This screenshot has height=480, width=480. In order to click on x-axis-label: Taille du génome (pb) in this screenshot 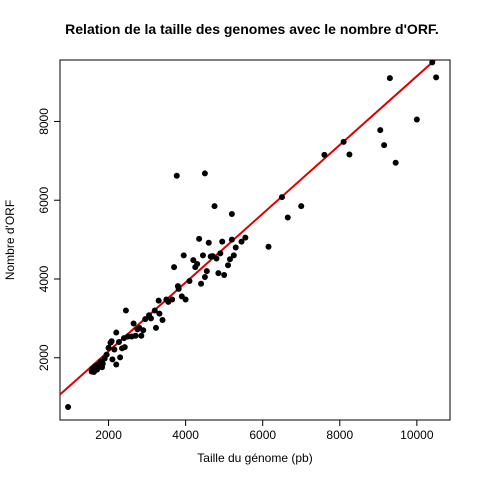, I will do `click(254, 458)`.